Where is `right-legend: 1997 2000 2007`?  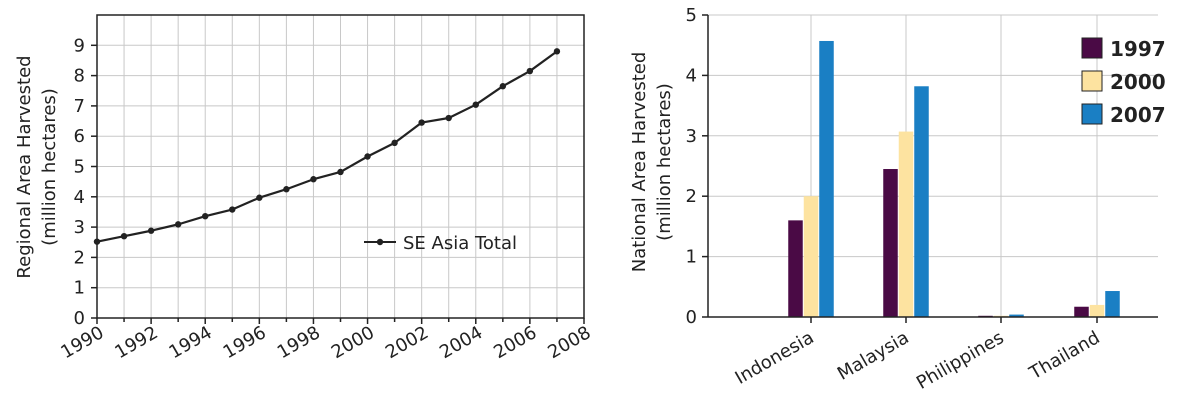 right-legend: 1997 2000 2007 is located at coordinates (1123, 82).